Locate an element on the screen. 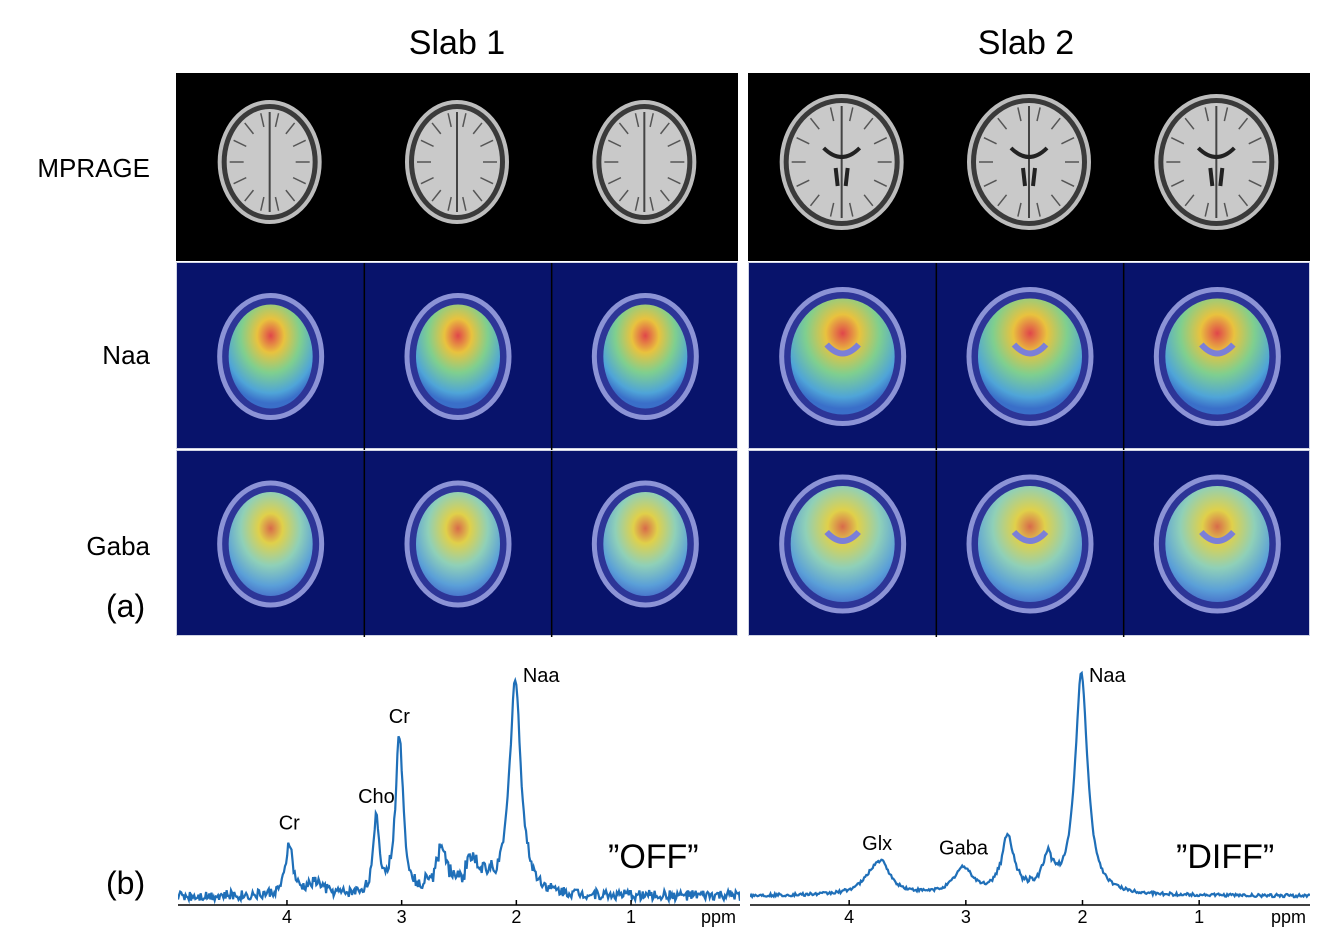 The image size is (1322, 949). slab-1-gaba-panel is located at coordinates (457, 543).